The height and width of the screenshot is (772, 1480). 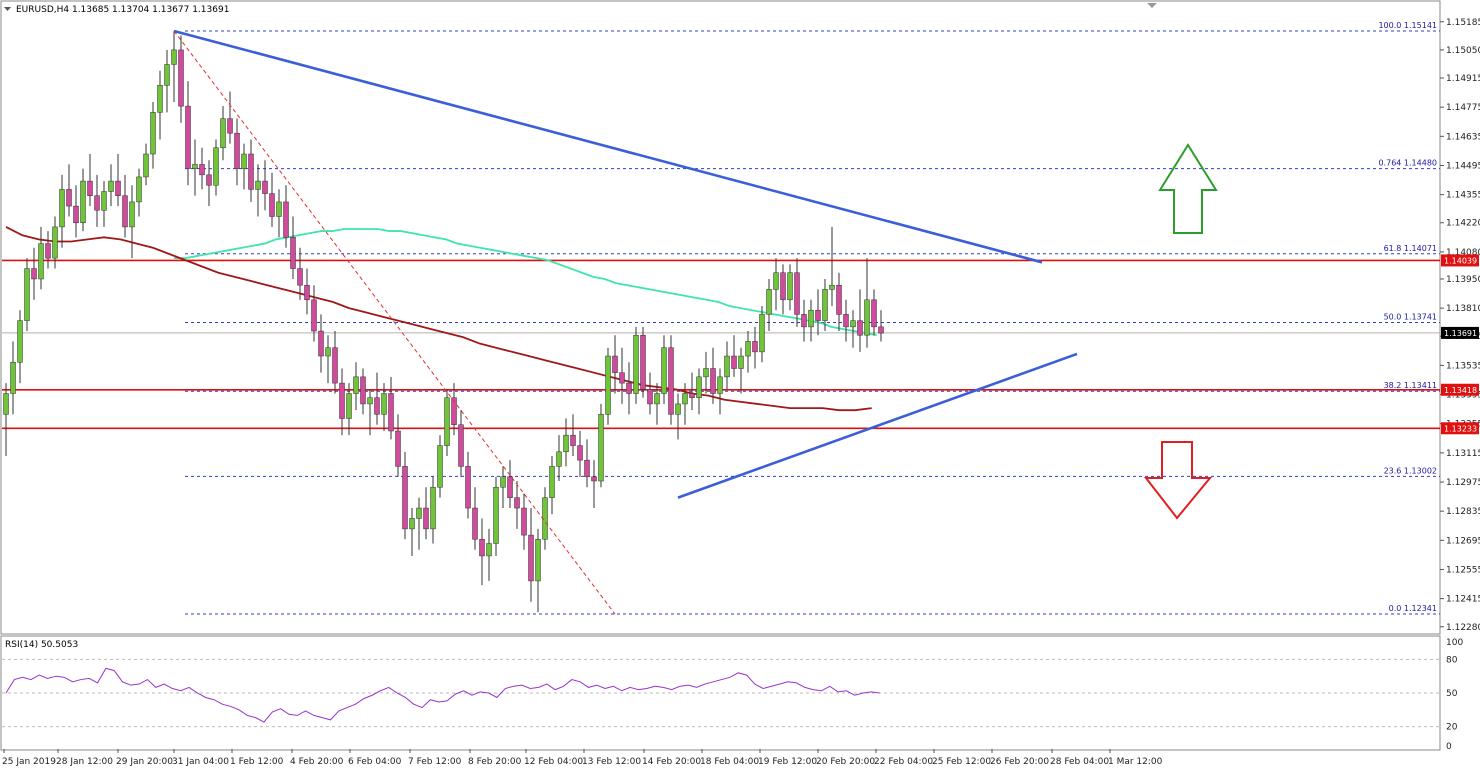 What do you see at coordinates (1410, 470) in the screenshot?
I see `fib-label: 23.6 1.13002` at bounding box center [1410, 470].